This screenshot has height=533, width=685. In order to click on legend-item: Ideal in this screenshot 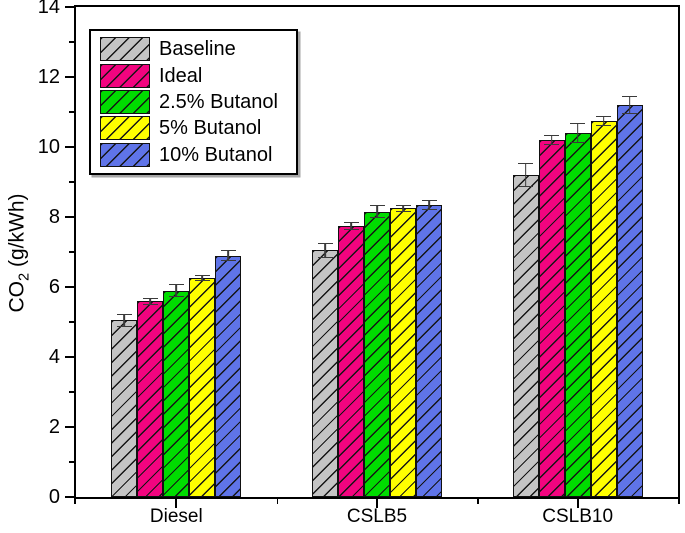, I will do `click(198, 75)`.